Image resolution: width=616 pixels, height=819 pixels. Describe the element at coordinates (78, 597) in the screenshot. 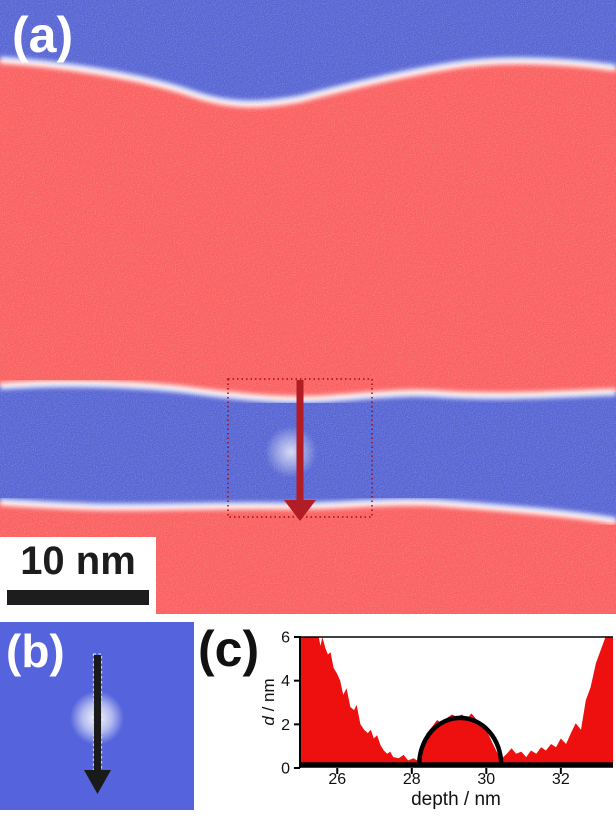

I see `scale-bar-line` at that location.